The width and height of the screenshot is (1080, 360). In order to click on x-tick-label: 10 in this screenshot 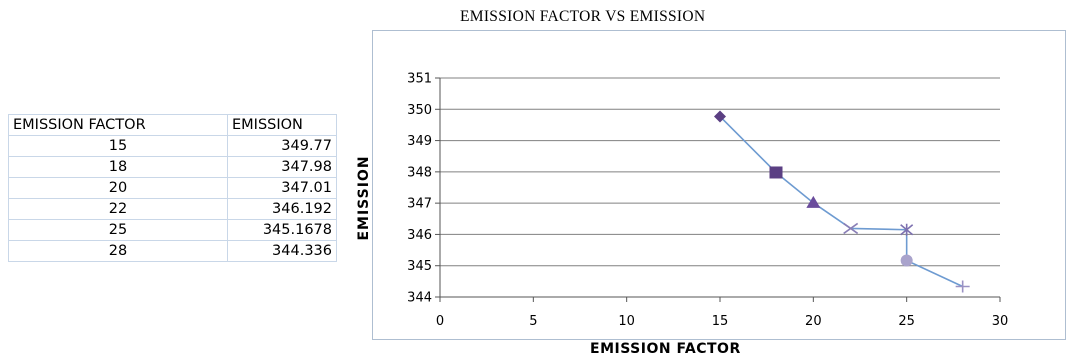, I will do `click(626, 321)`.